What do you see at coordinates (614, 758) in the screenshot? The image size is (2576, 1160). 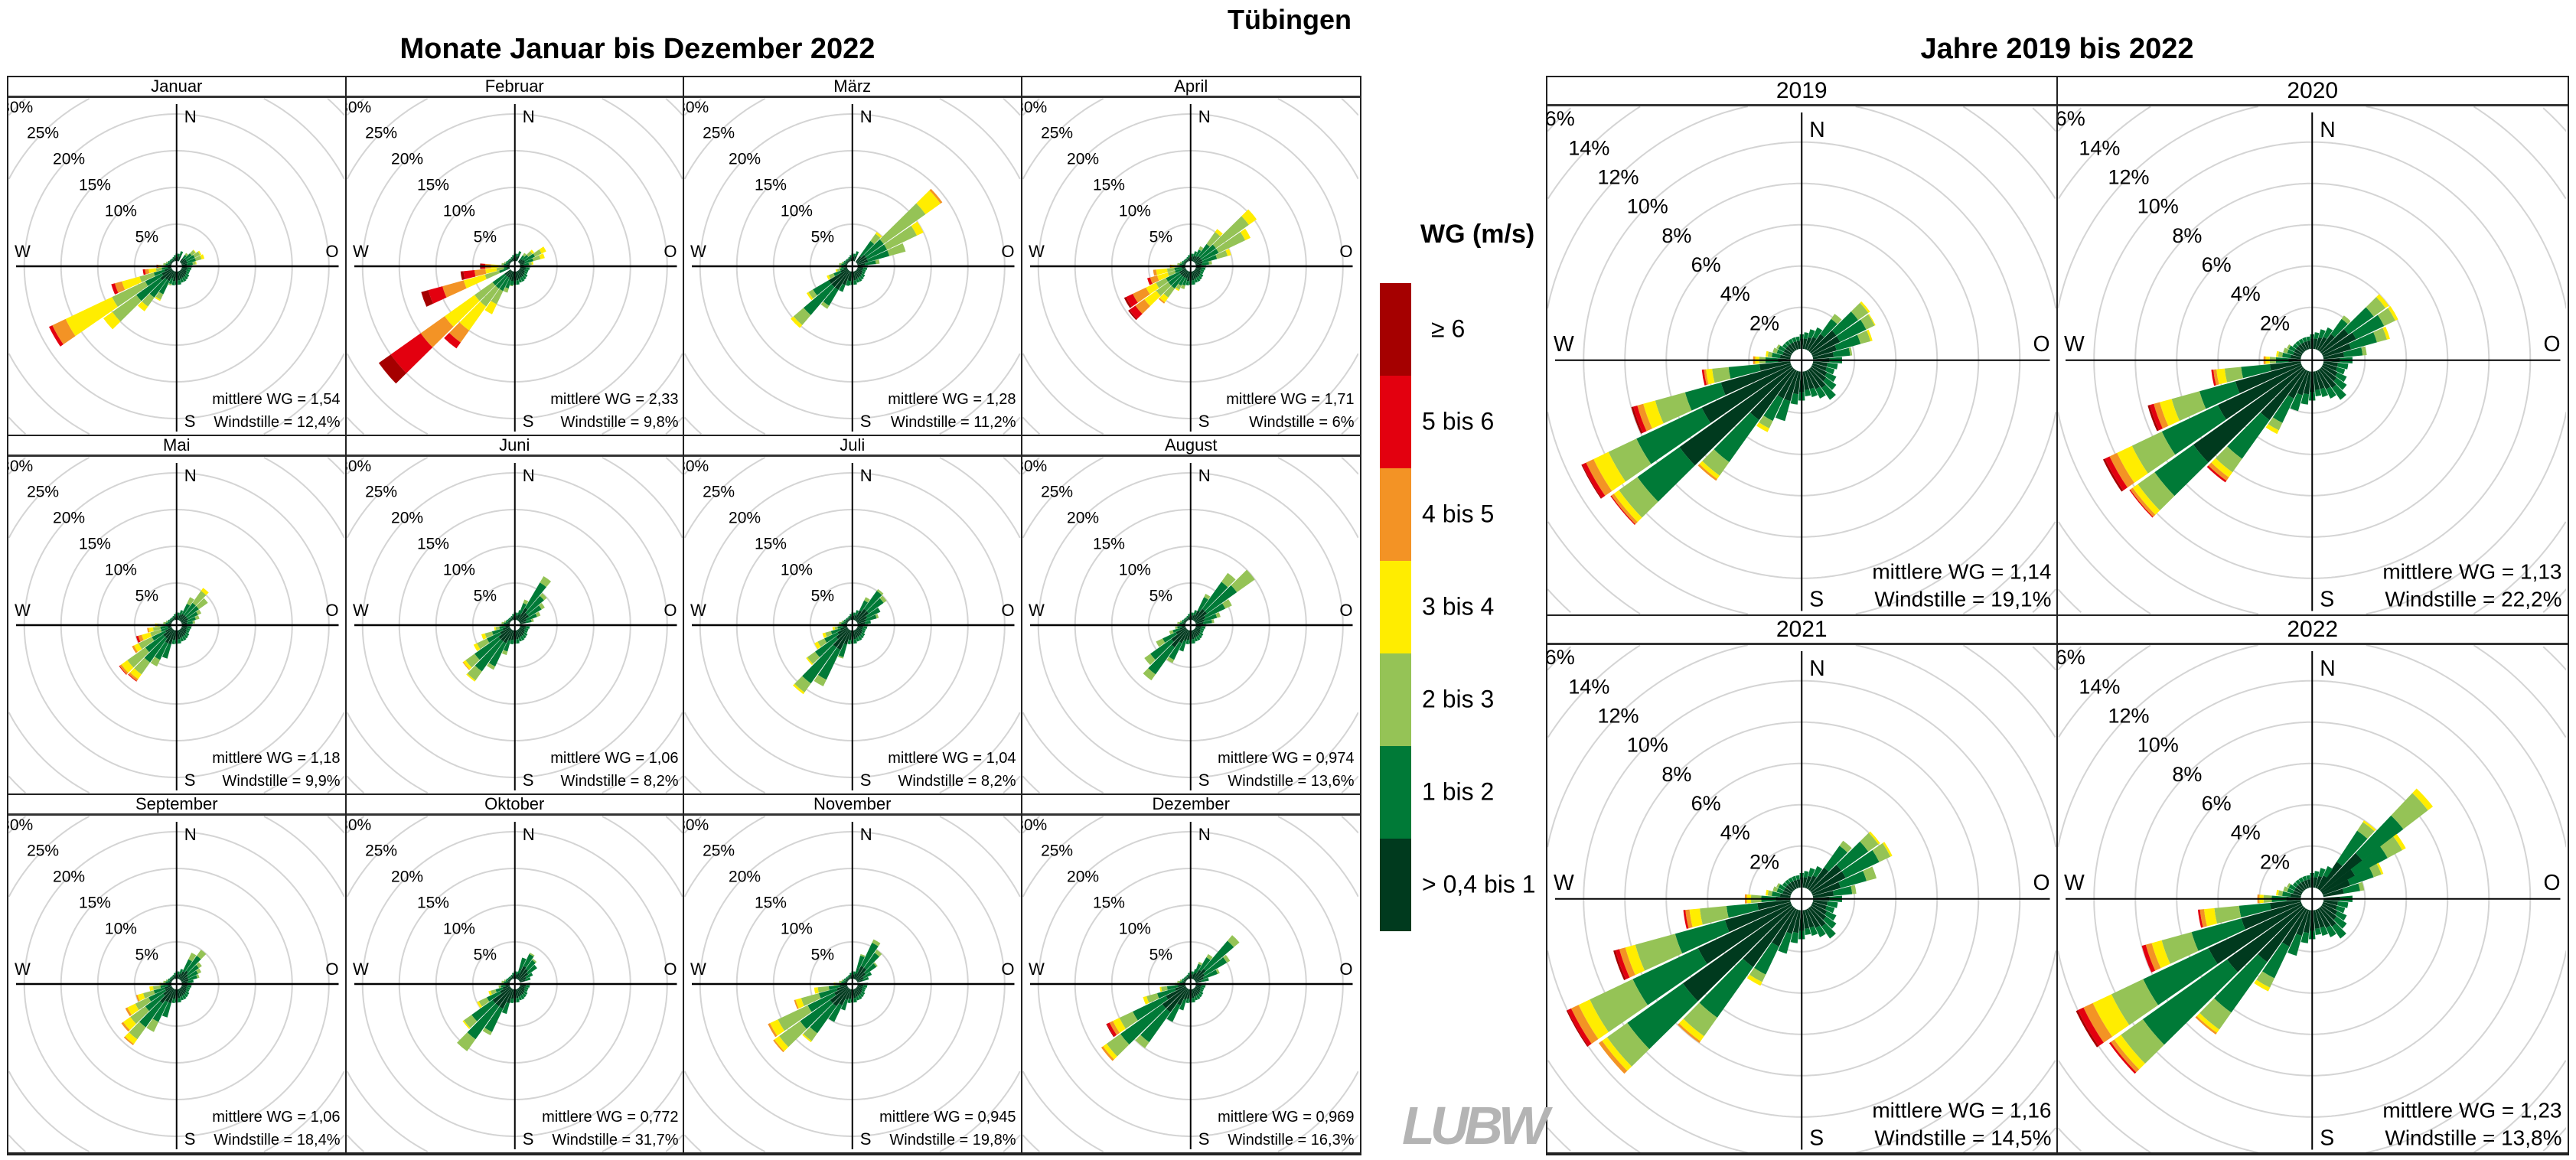 I see `mean-wind-speed: mittlere WG = 1,06` at bounding box center [614, 758].